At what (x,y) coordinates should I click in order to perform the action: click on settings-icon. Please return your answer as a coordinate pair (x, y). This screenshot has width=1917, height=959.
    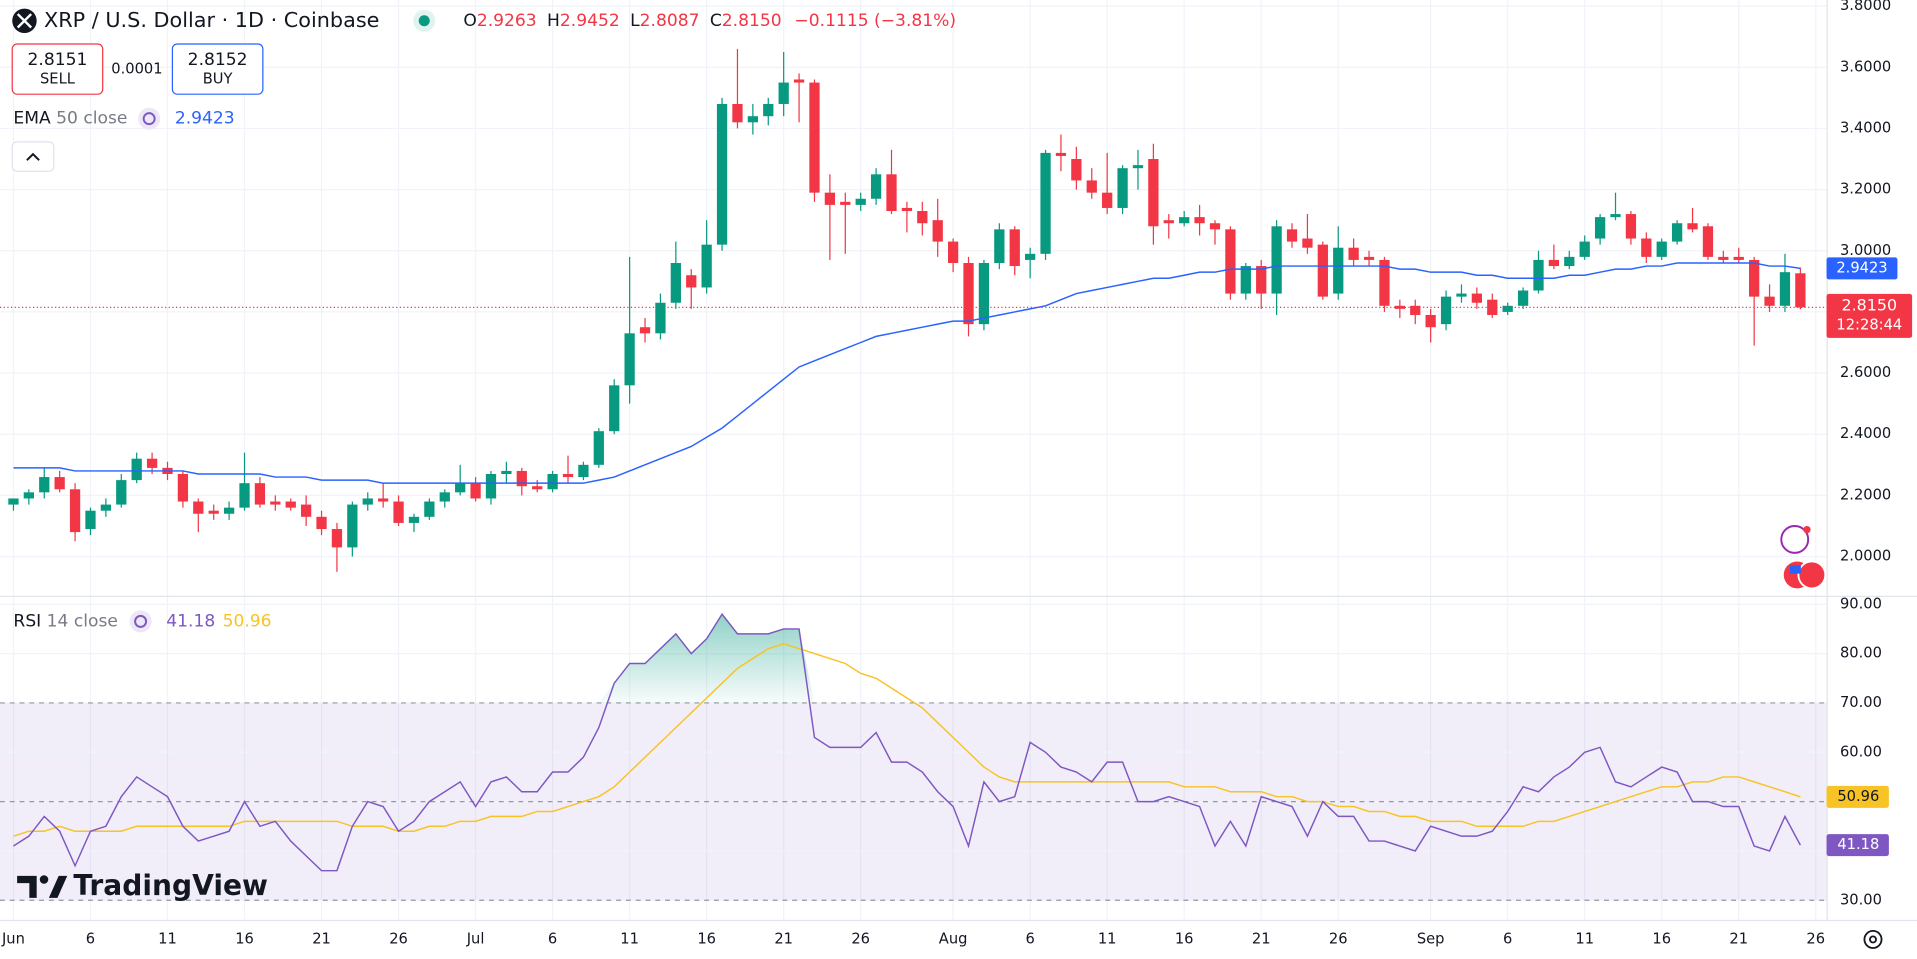
    Looking at the image, I should click on (1873, 939).